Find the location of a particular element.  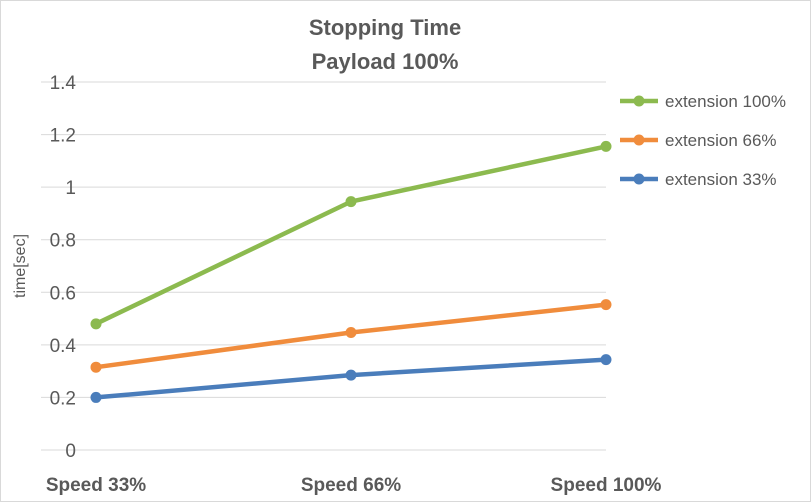

y-axis-title: time[sec] is located at coordinates (20, 266).